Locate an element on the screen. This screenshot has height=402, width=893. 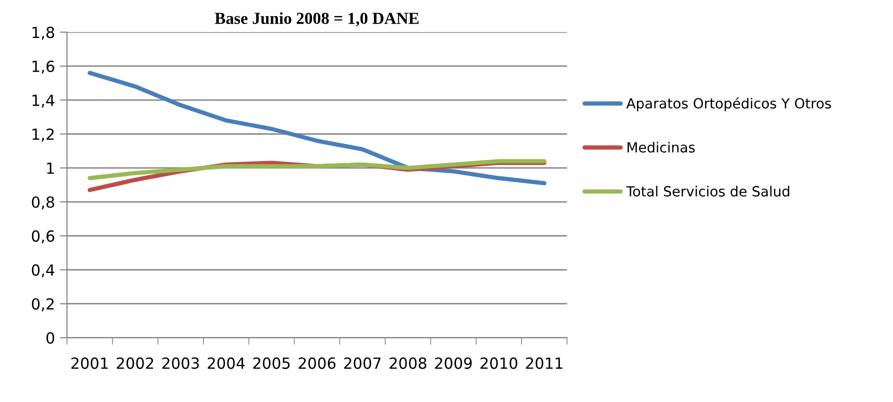
x-tick-label: 2008 is located at coordinates (408, 363).